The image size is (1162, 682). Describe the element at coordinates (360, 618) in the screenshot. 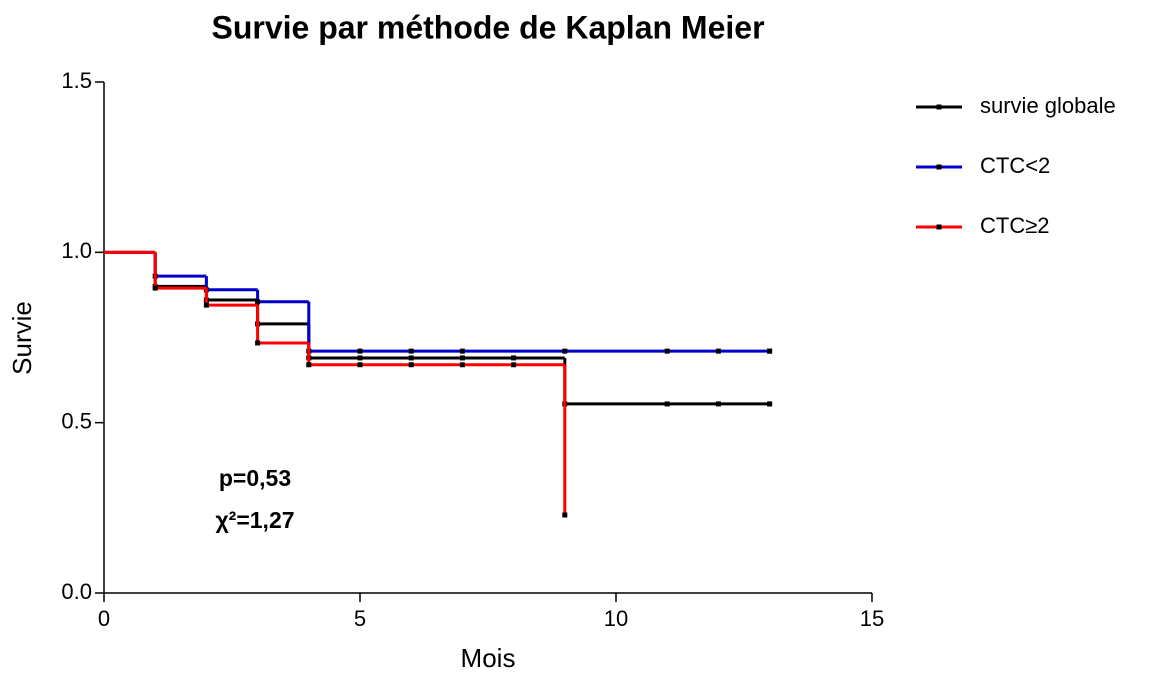

I see `x-tick-label: 5` at that location.